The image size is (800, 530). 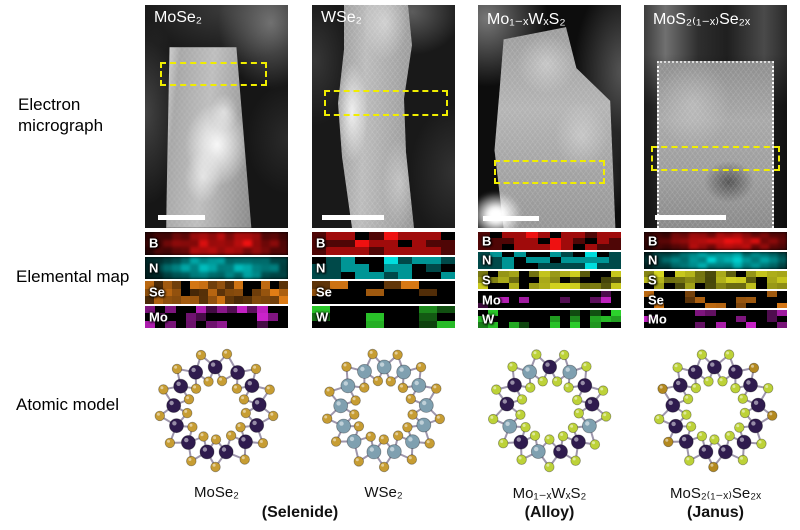 What do you see at coordinates (715, 512) in the screenshot?
I see `group-label: (Janus)` at bounding box center [715, 512].